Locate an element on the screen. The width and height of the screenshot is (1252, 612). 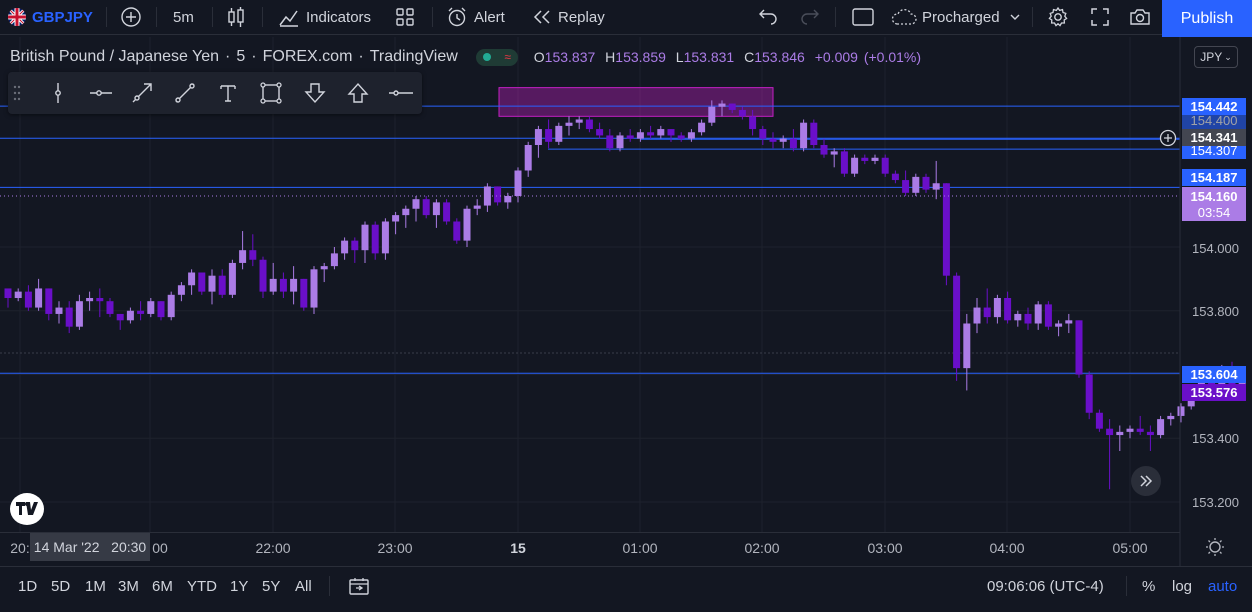
change-percent: (+0.01%) is located at coordinates (892, 57).